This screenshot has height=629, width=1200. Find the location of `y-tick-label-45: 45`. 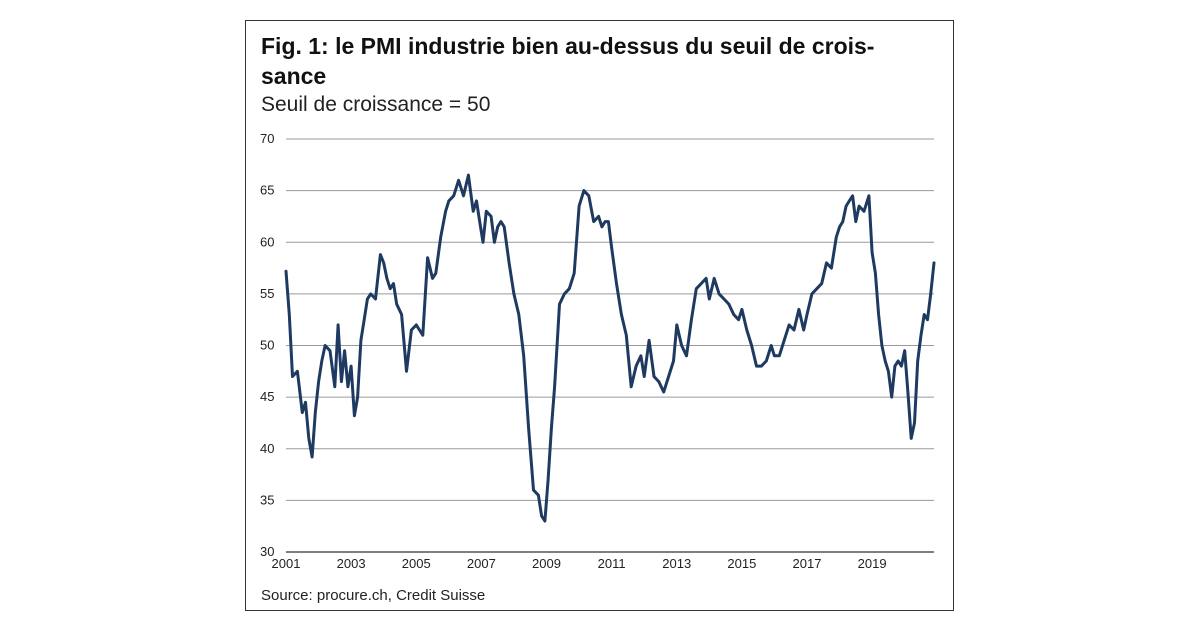

y-tick-label-45: 45 is located at coordinates (267, 396).